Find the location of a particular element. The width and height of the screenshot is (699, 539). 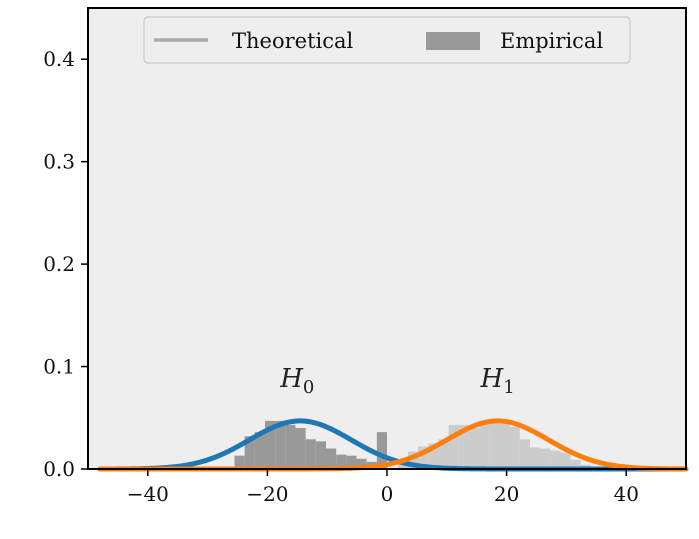

y-tick-label: 0.1 is located at coordinates (59, 367).